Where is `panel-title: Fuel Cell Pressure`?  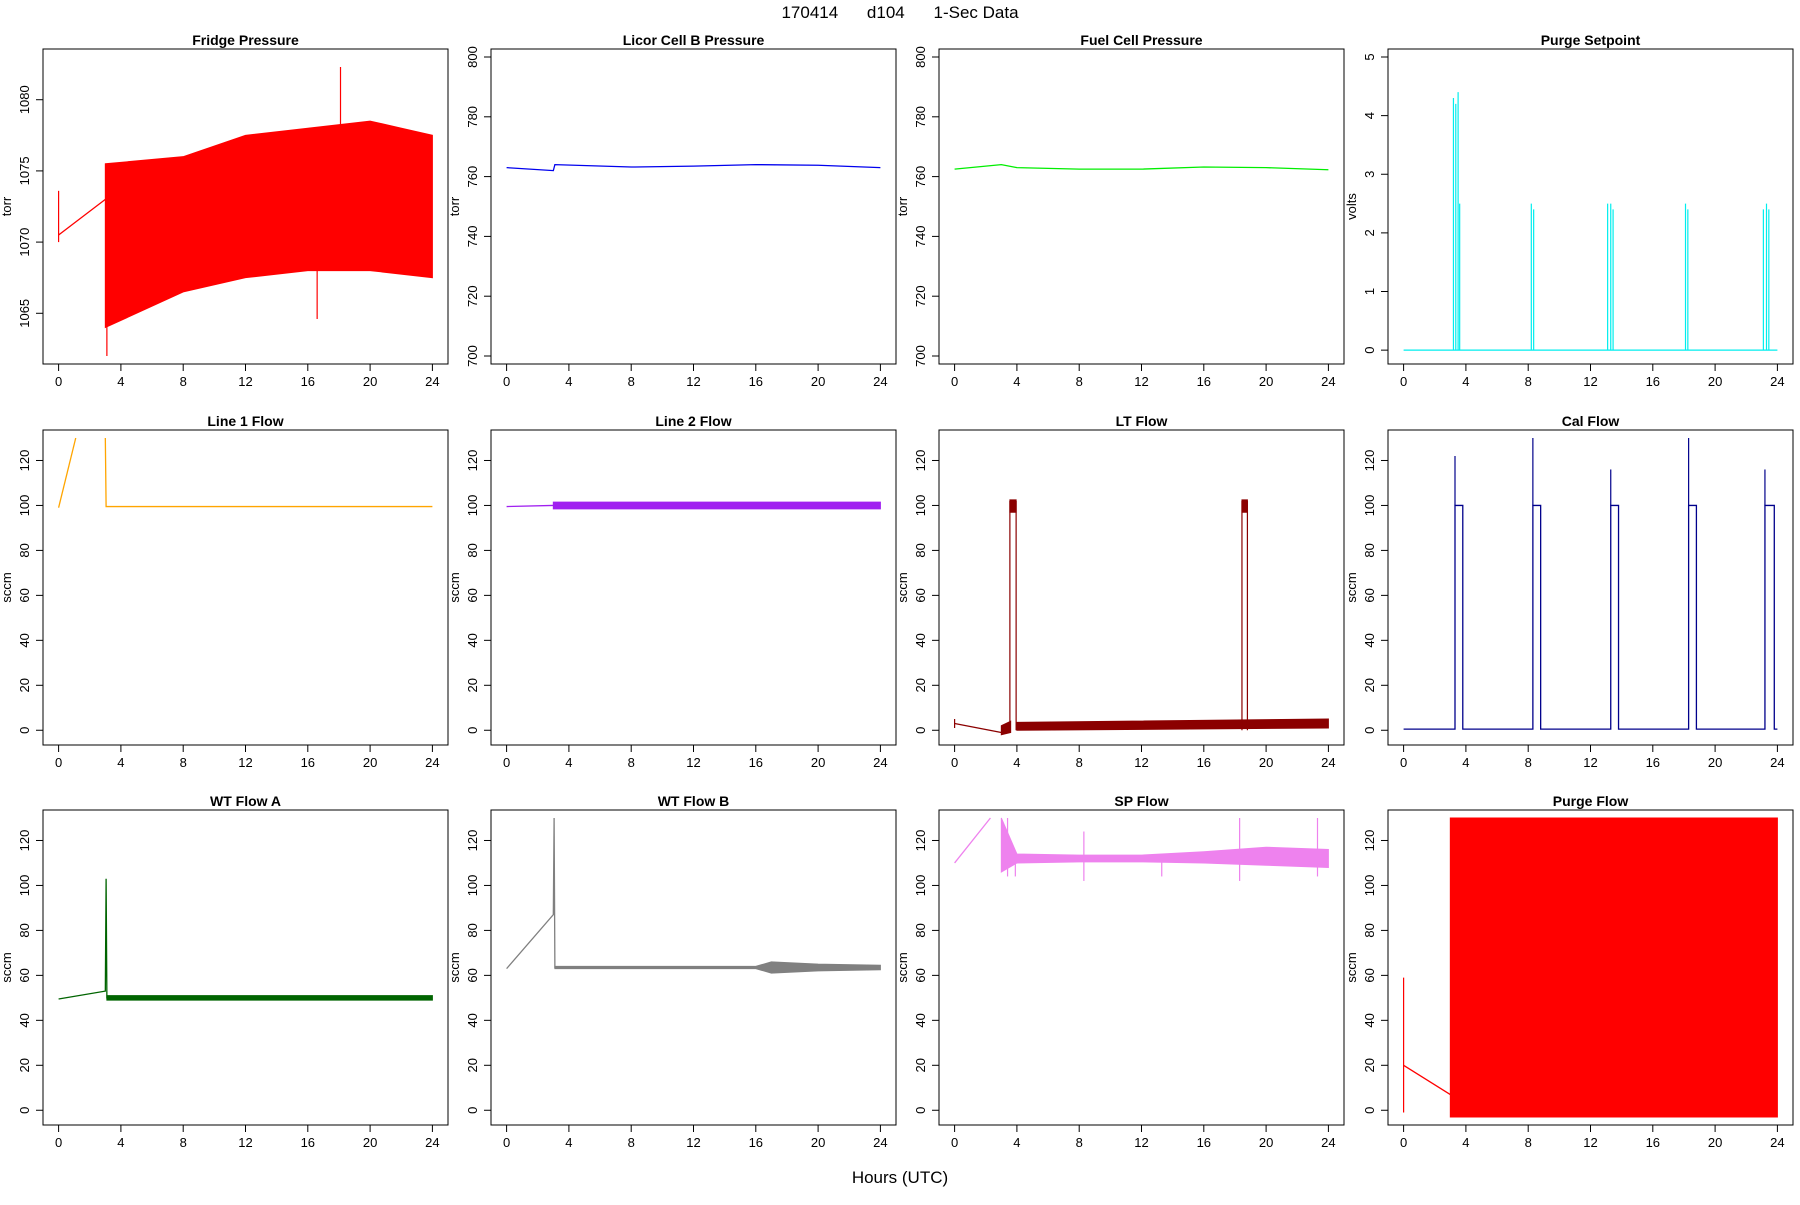
panel-title: Fuel Cell Pressure is located at coordinates (1141, 40).